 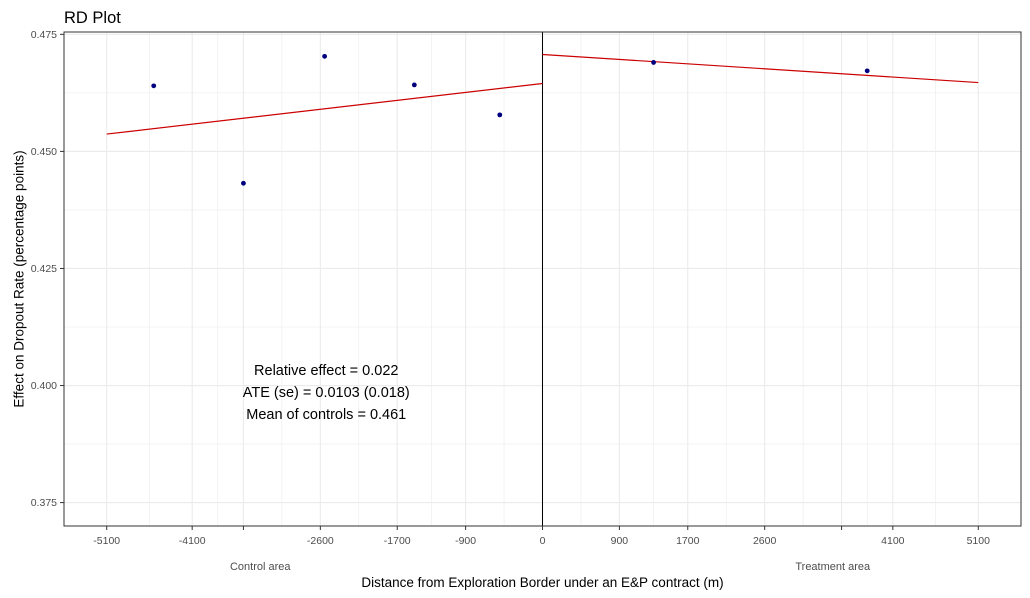 What do you see at coordinates (44, 152) in the screenshot?
I see `y-tick-label: 0.450` at bounding box center [44, 152].